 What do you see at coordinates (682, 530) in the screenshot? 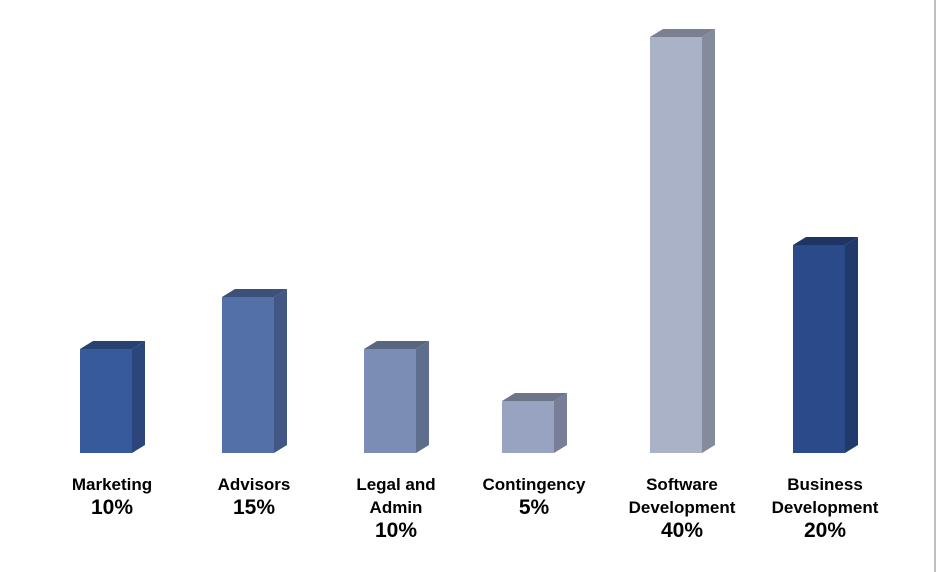
I see `value-label: 40%` at bounding box center [682, 530].